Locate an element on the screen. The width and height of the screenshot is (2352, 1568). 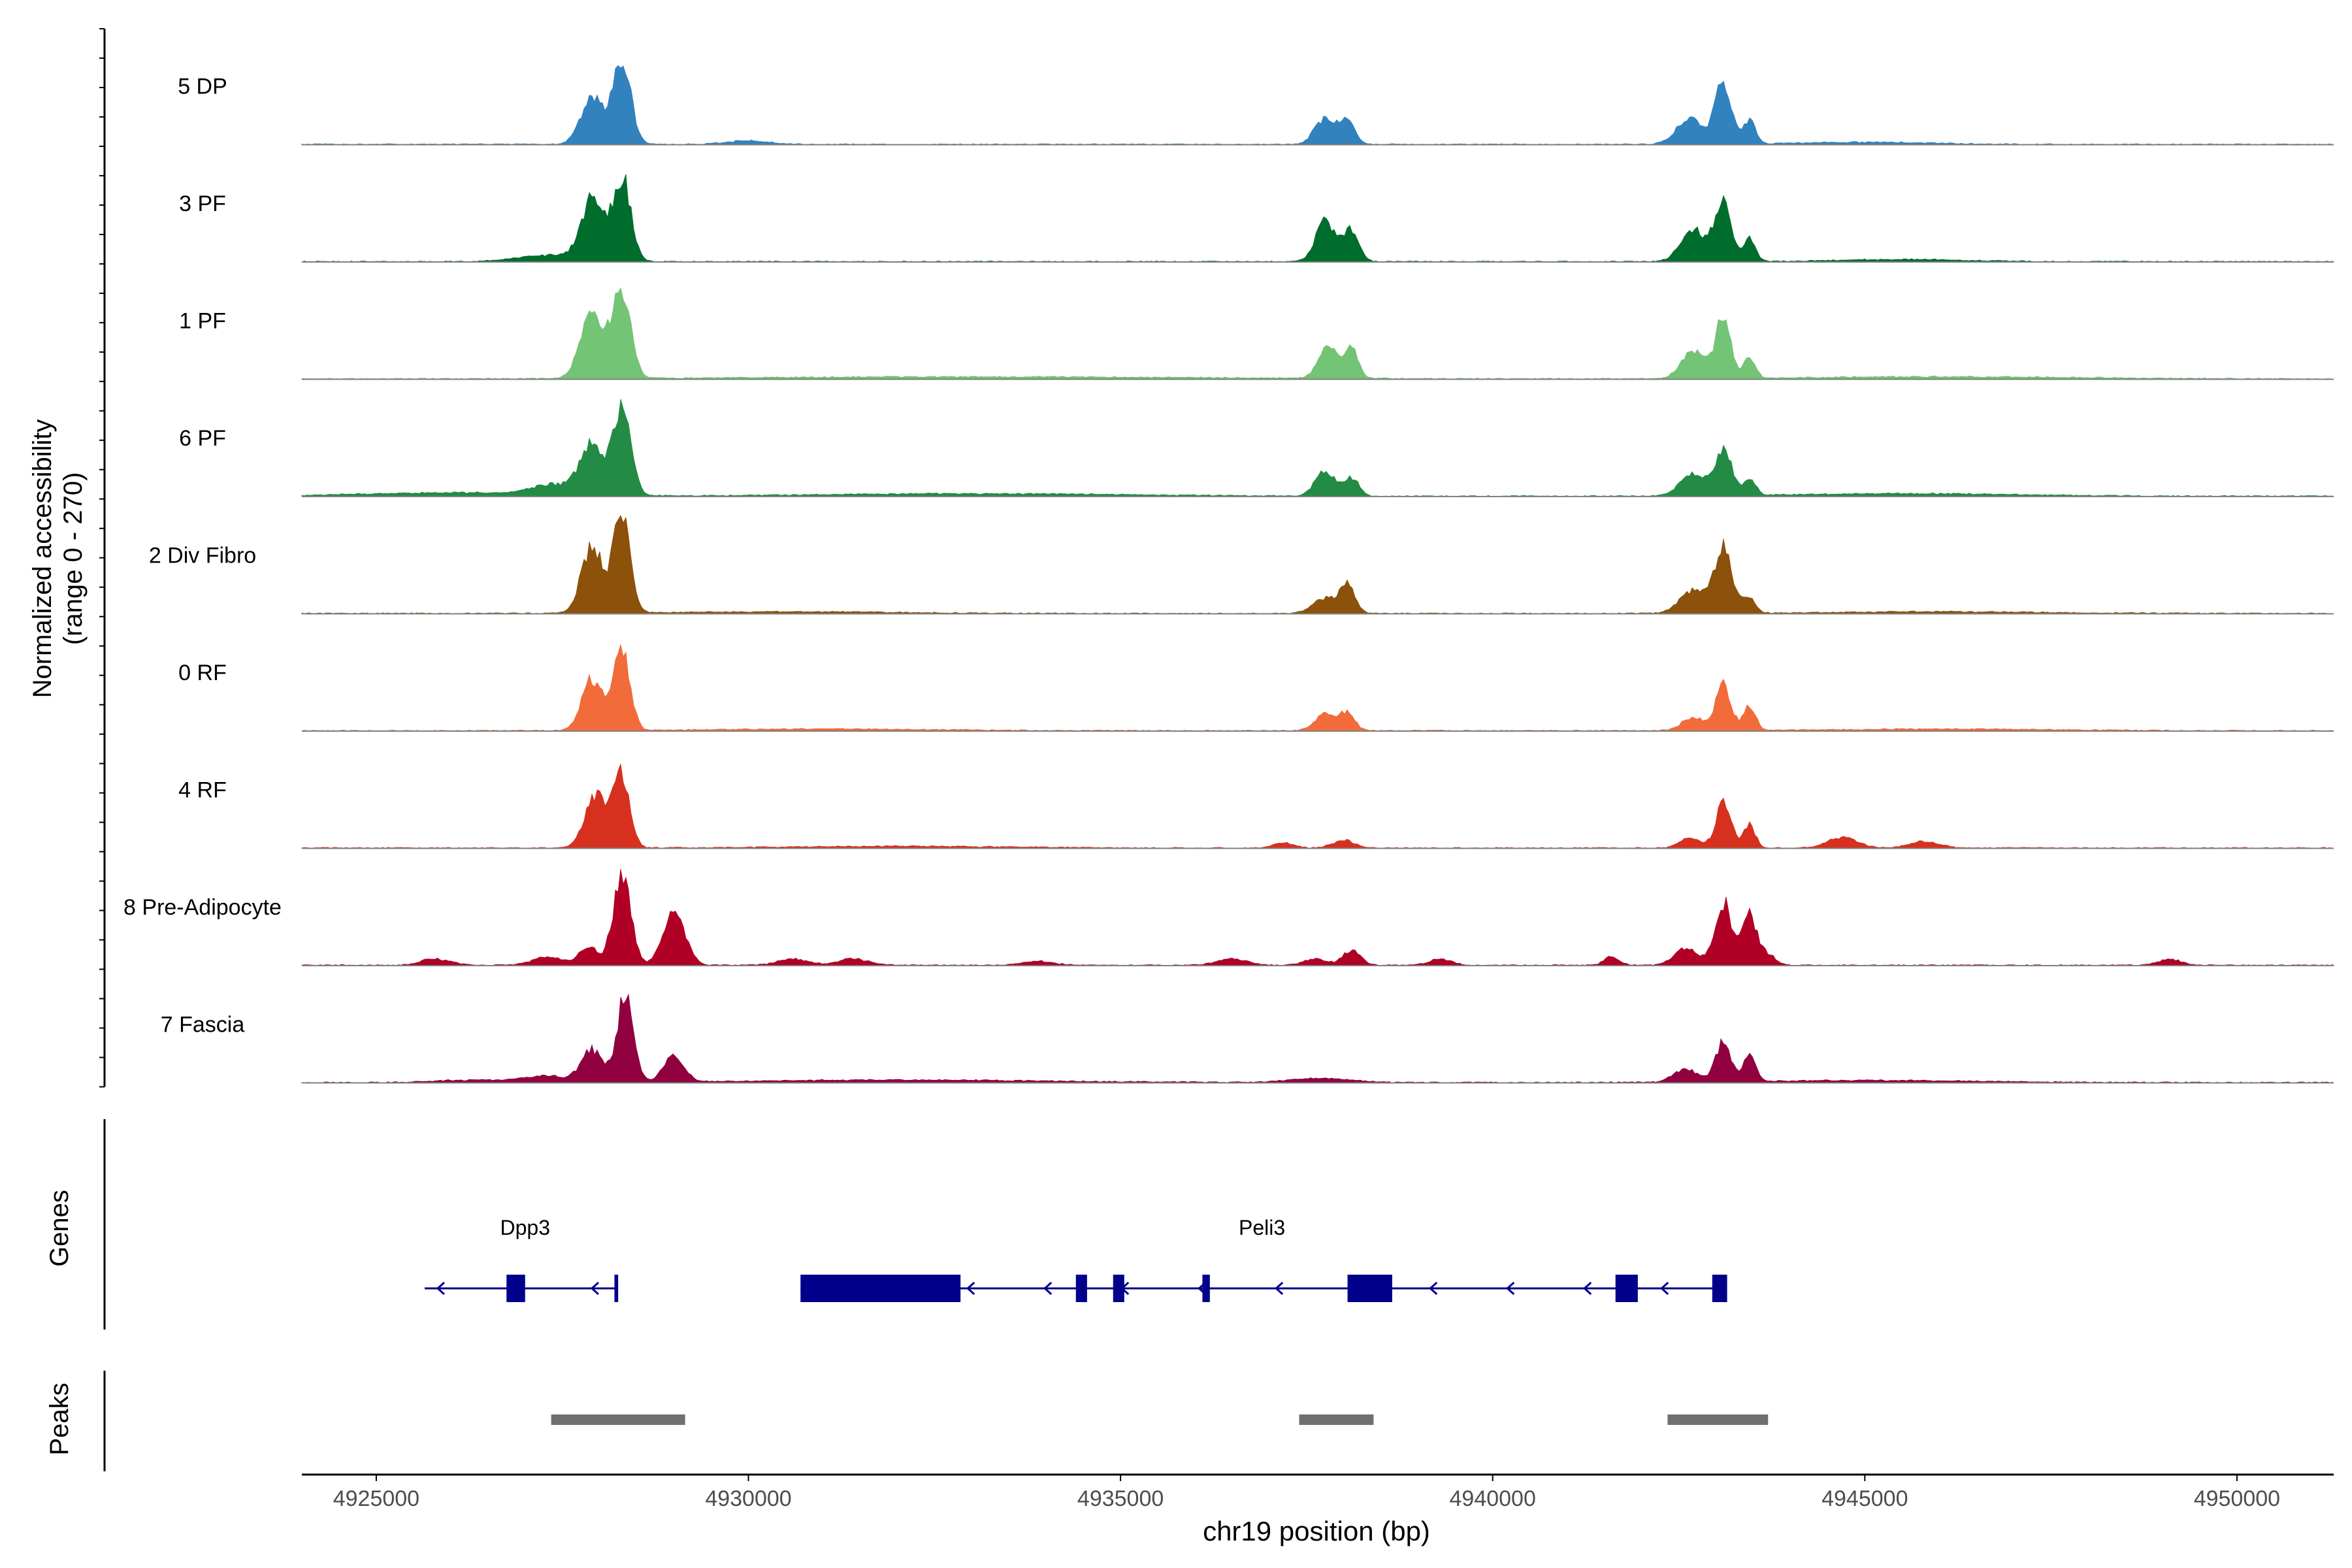
x-tick-label: 4950000 is located at coordinates (2237, 1498).